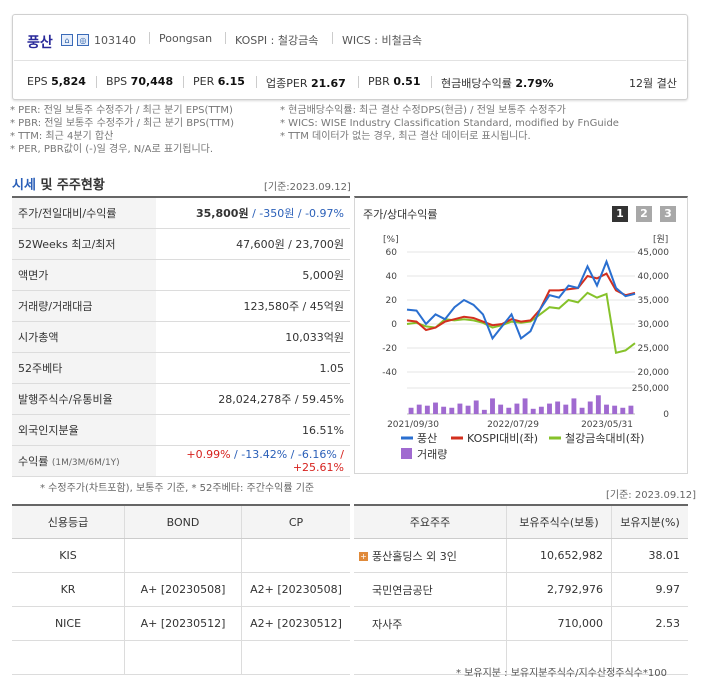  Describe the element at coordinates (620, 214) in the screenshot. I see `chart-tab-1: 1` at that location.